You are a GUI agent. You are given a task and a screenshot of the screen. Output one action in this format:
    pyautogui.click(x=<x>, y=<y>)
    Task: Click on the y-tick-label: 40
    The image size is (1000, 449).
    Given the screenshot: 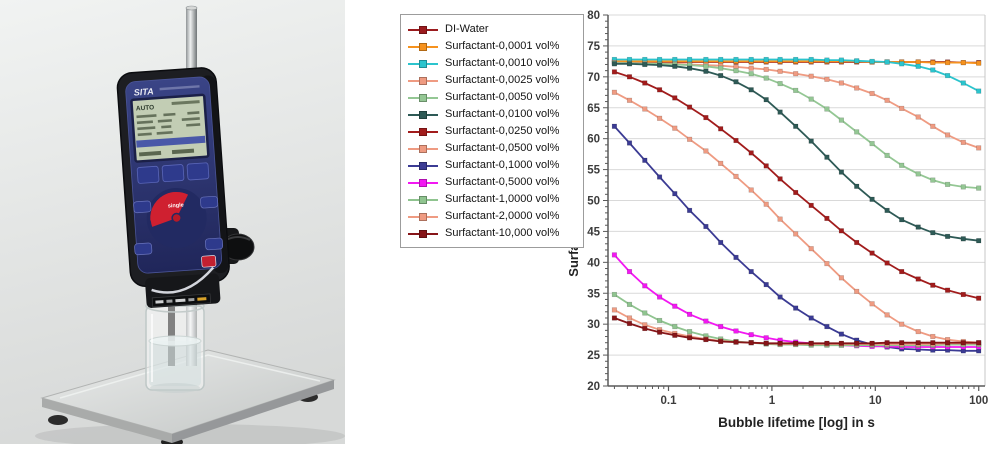 What is the action you would take?
    pyautogui.click(x=593, y=263)
    